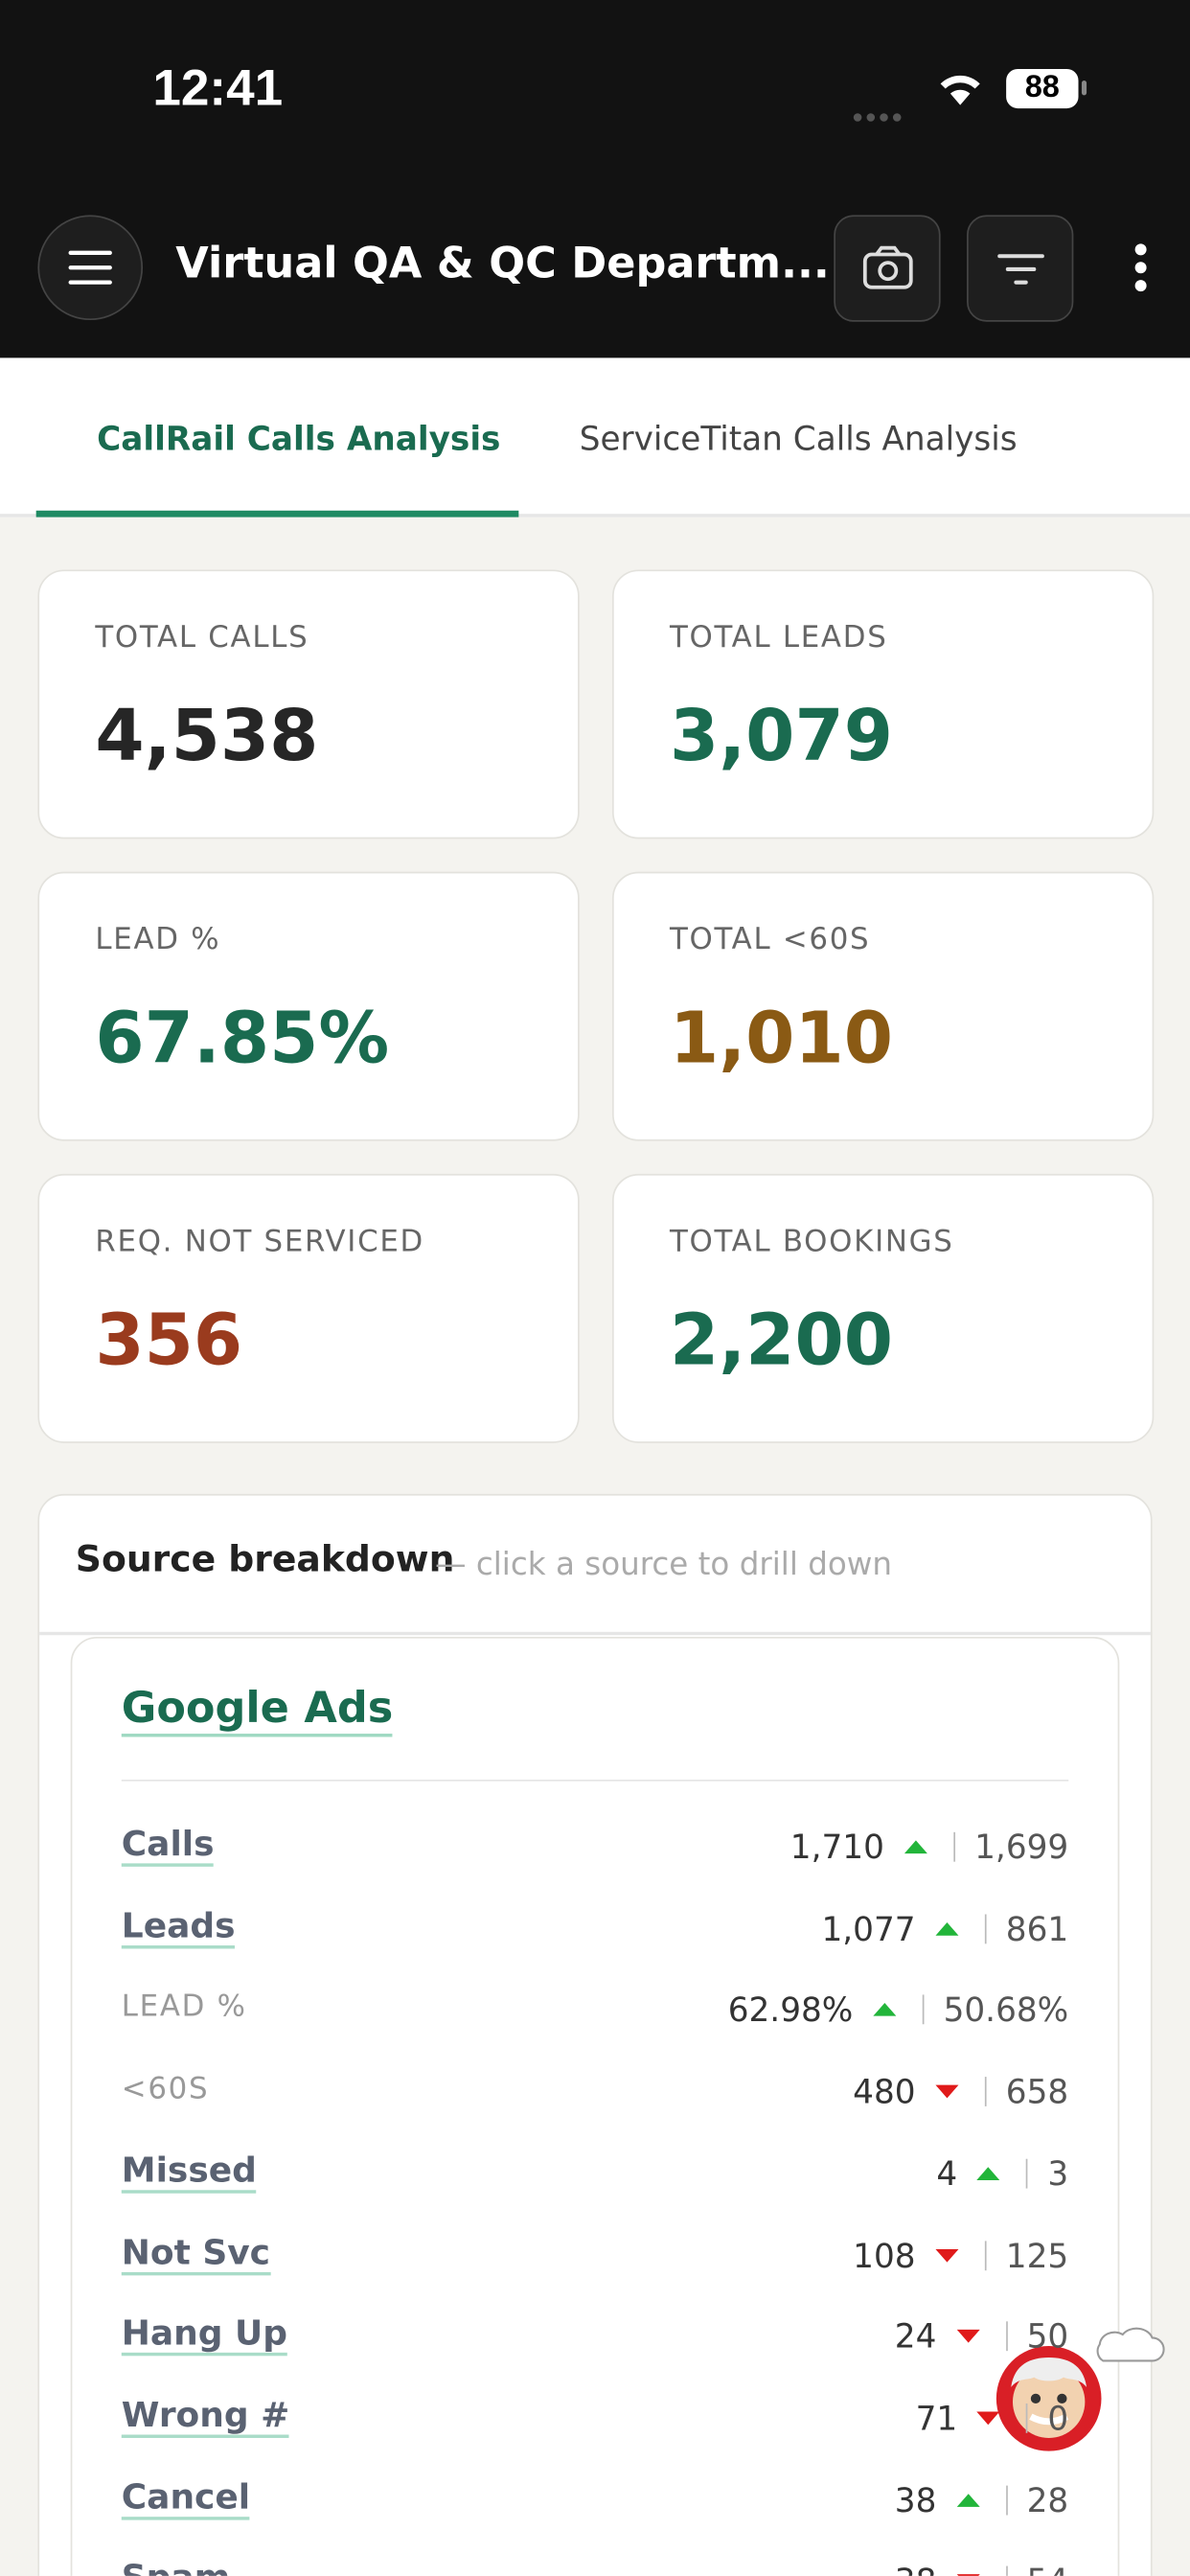 This screenshot has width=1190, height=2576. Describe the element at coordinates (179, 1926) in the screenshot. I see `metric-label: Leads` at that location.